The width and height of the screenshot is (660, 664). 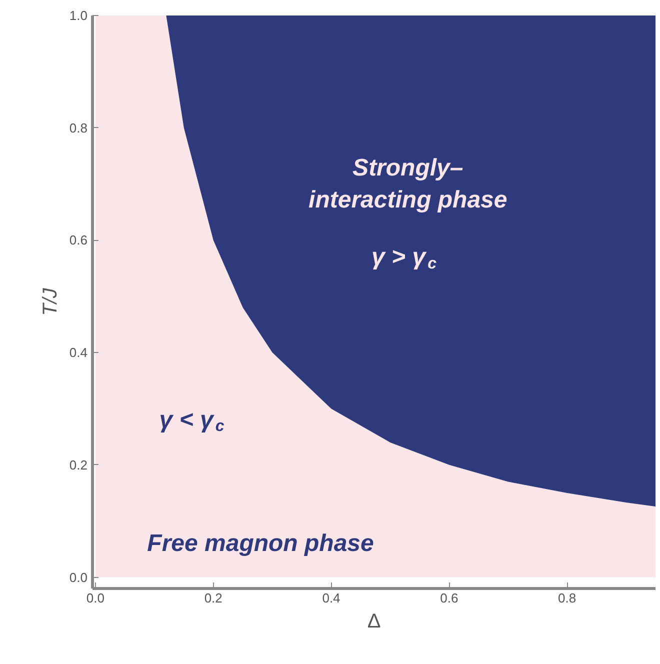 I want to click on y-tick-label: 1.0, so click(x=78, y=15).